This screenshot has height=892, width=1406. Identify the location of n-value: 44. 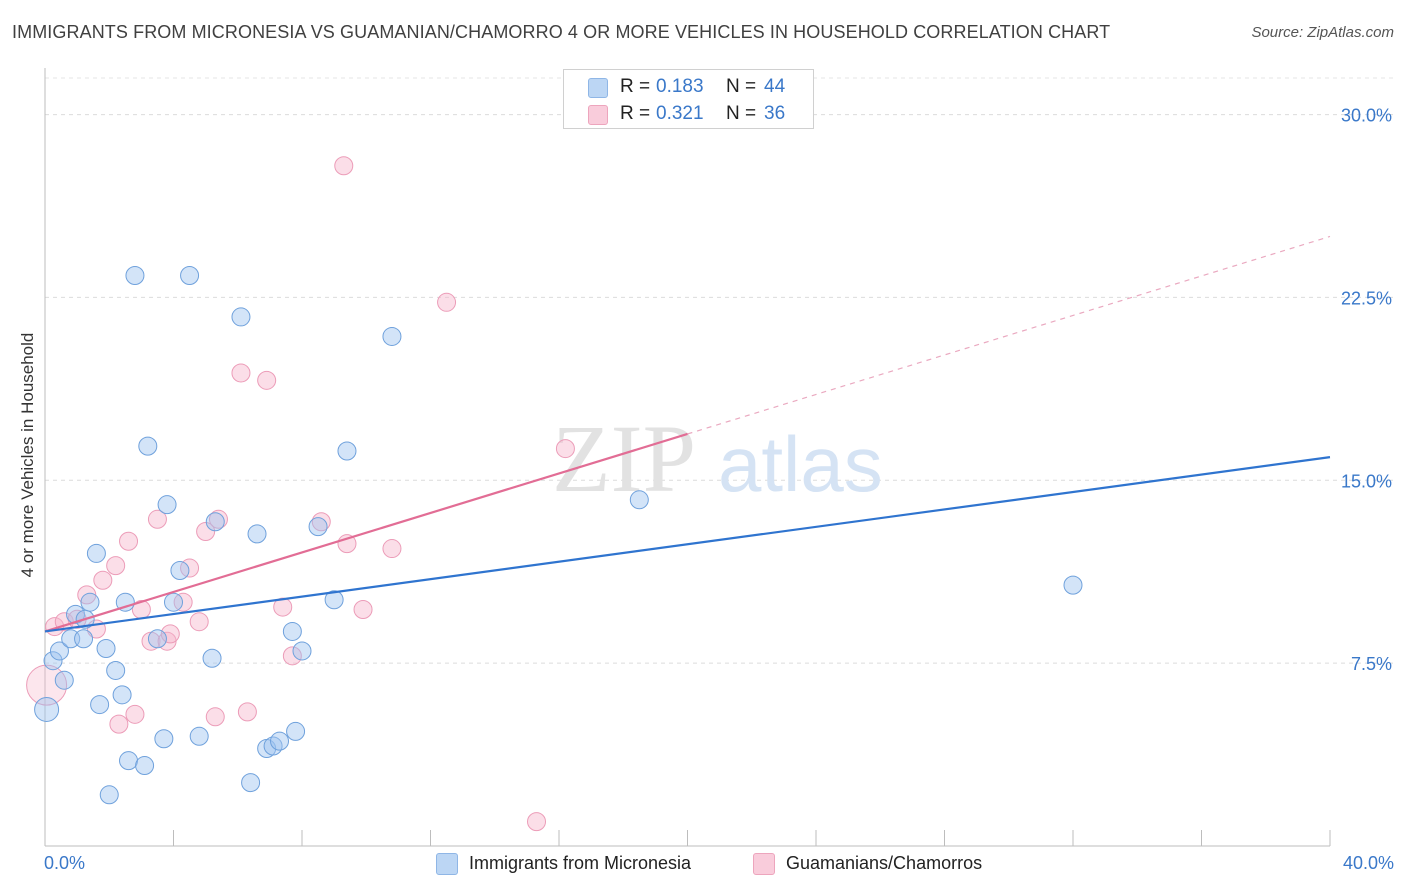
(775, 86).